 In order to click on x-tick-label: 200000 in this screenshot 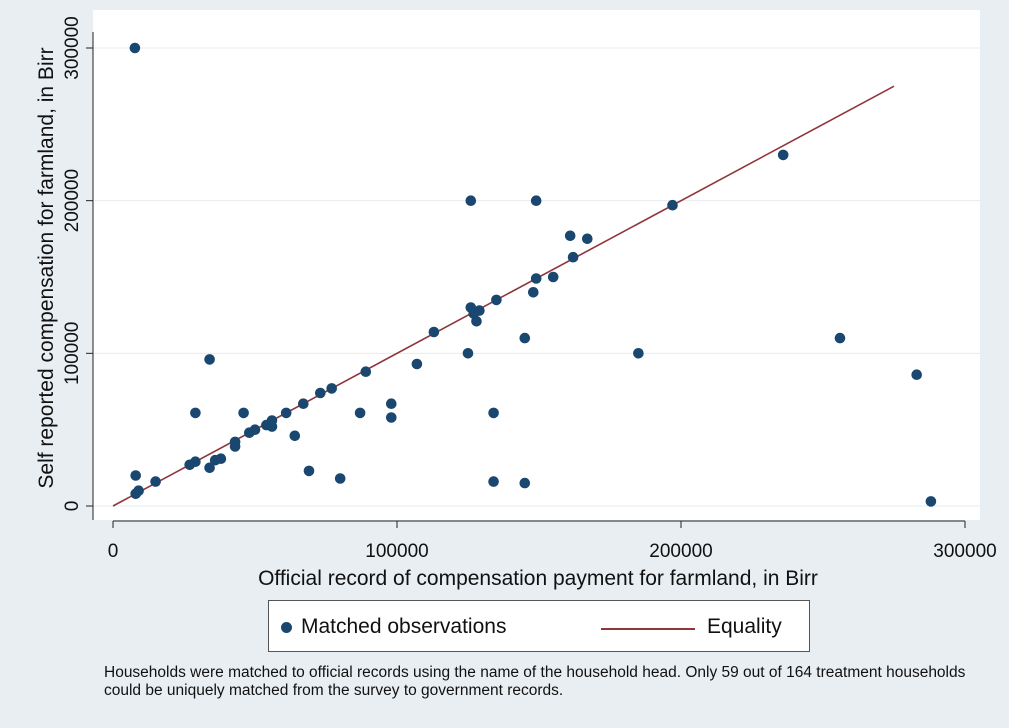, I will do `click(680, 551)`.